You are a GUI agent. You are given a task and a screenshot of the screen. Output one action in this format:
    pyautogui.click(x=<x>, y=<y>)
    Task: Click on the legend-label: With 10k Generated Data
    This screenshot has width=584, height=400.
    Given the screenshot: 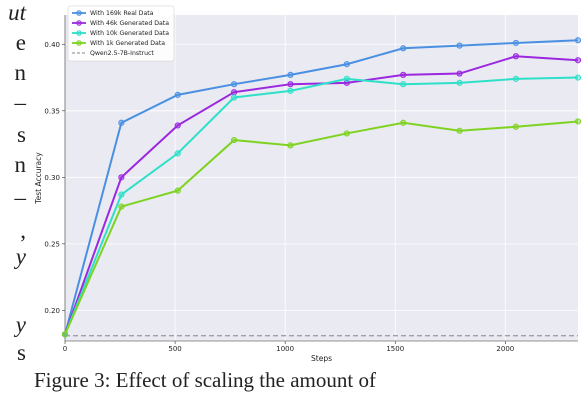 What is the action you would take?
    pyautogui.click(x=129, y=33)
    